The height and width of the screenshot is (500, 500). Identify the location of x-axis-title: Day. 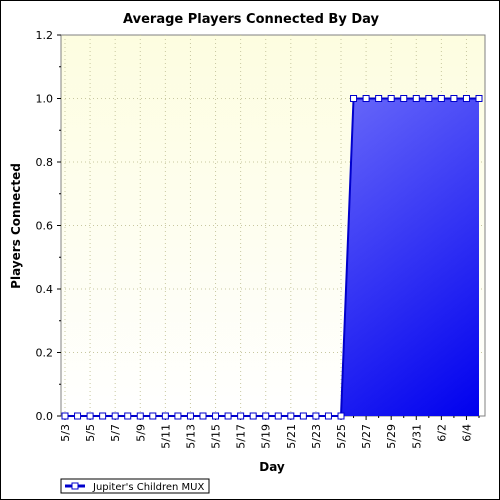
(272, 467).